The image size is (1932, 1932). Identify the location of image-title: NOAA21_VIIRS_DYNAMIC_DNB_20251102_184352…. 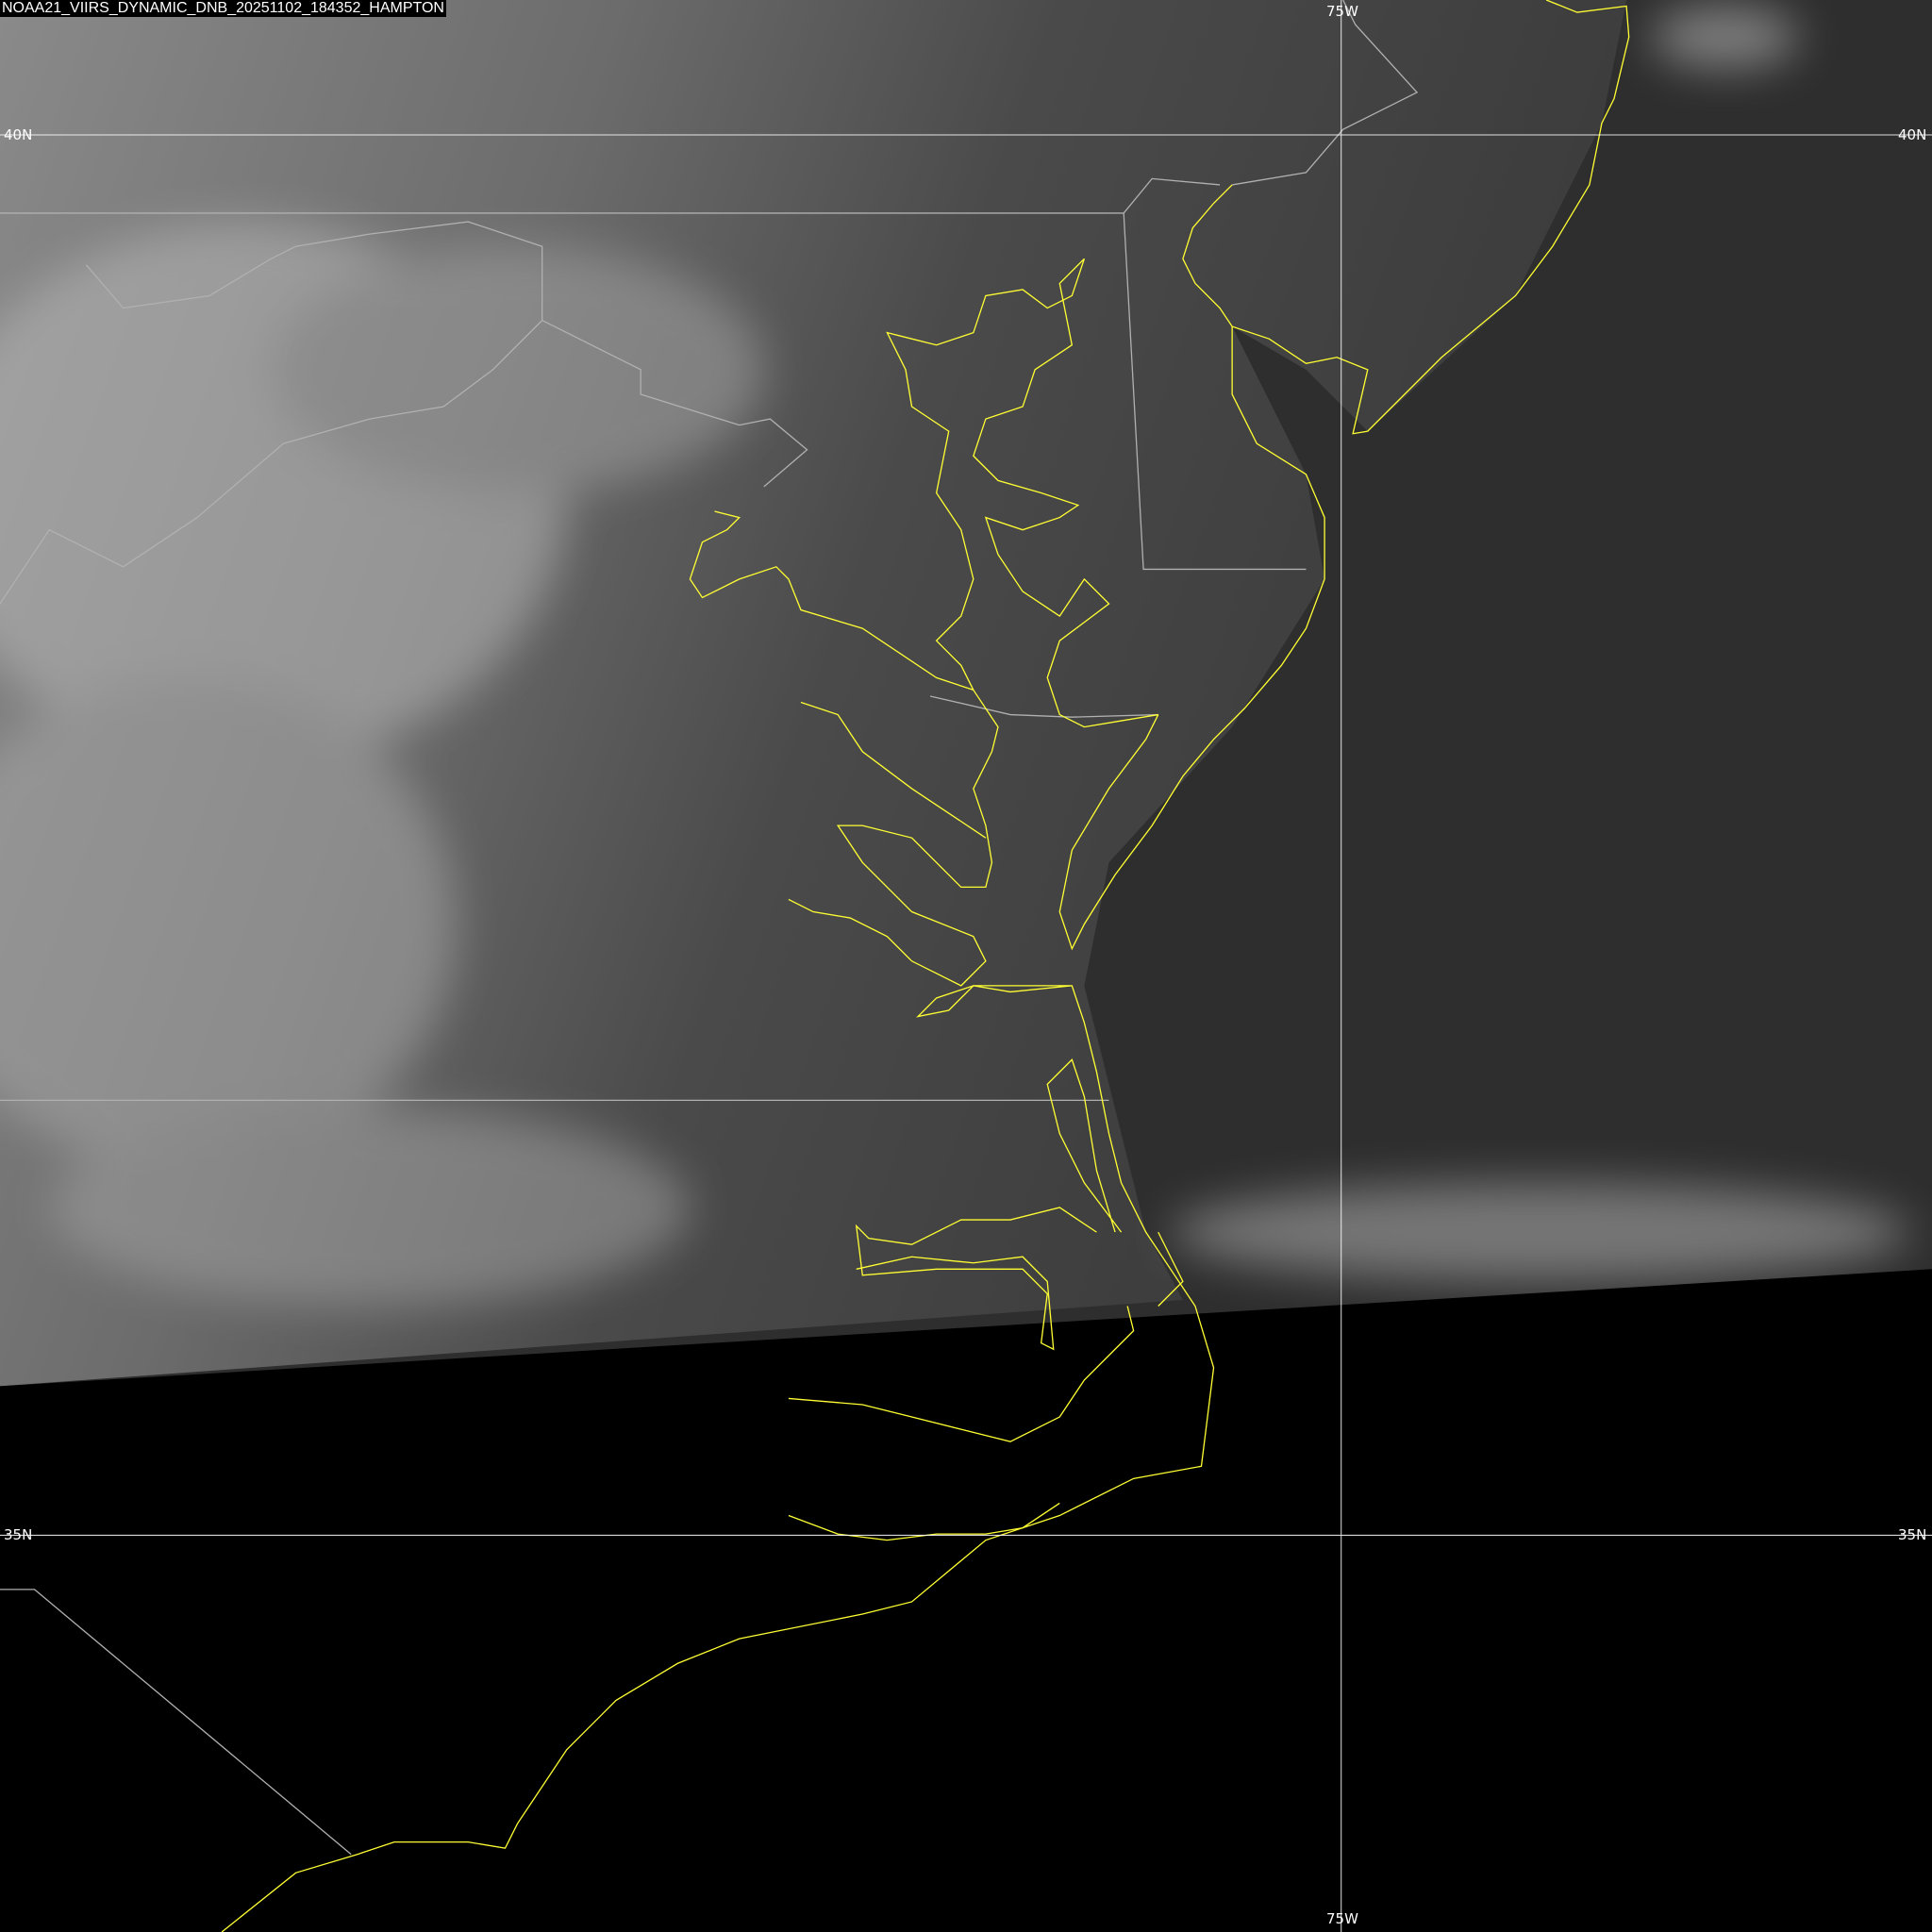
(223, 8).